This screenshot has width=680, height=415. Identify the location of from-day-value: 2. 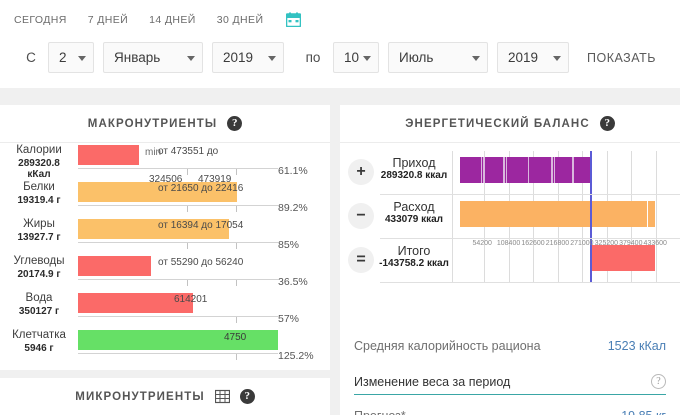
(63, 57).